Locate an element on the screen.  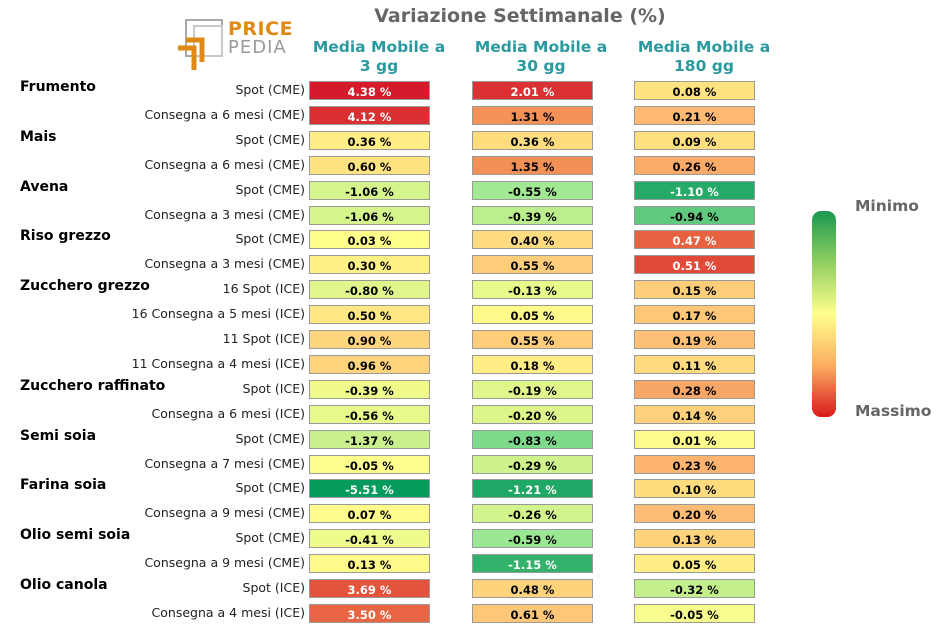
heatmap-cell: 2.01 % is located at coordinates (532, 90).